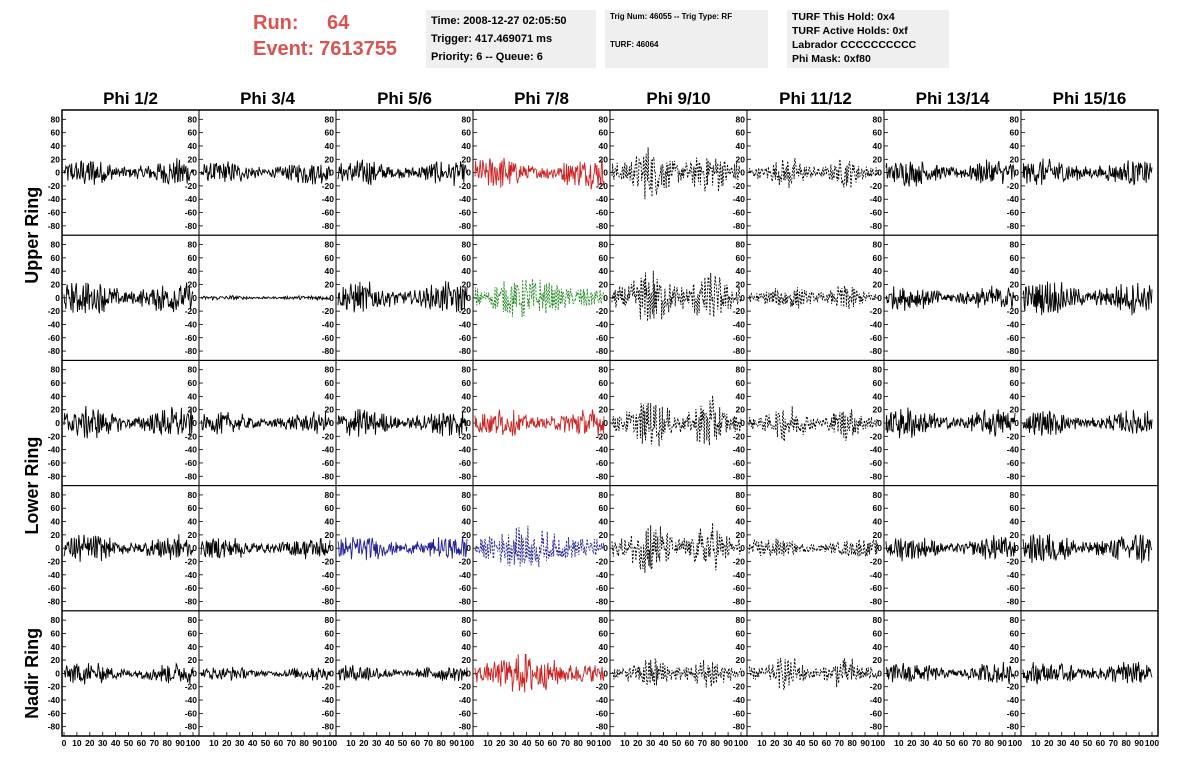  I want to click on ring-label: Nadir Ring, so click(32, 673).